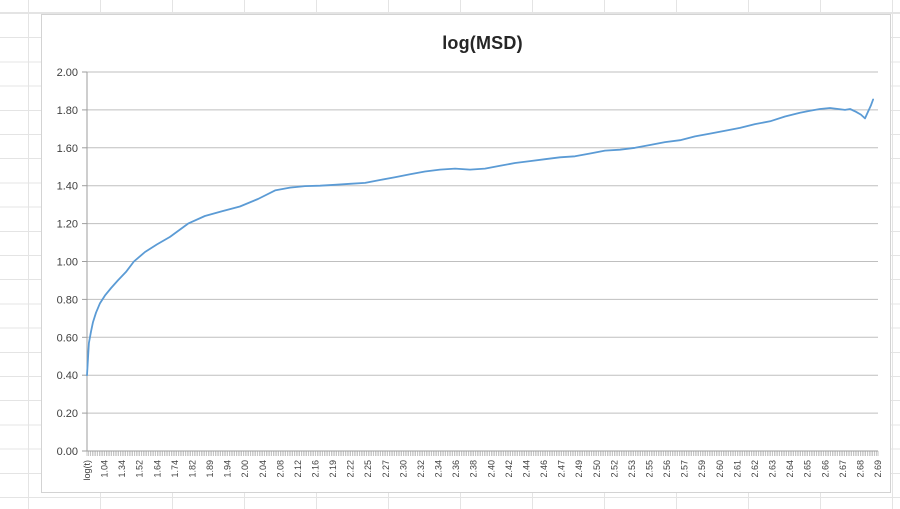  Describe the element at coordinates (720, 469) in the screenshot. I see `svg-text: 2.60` at that location.